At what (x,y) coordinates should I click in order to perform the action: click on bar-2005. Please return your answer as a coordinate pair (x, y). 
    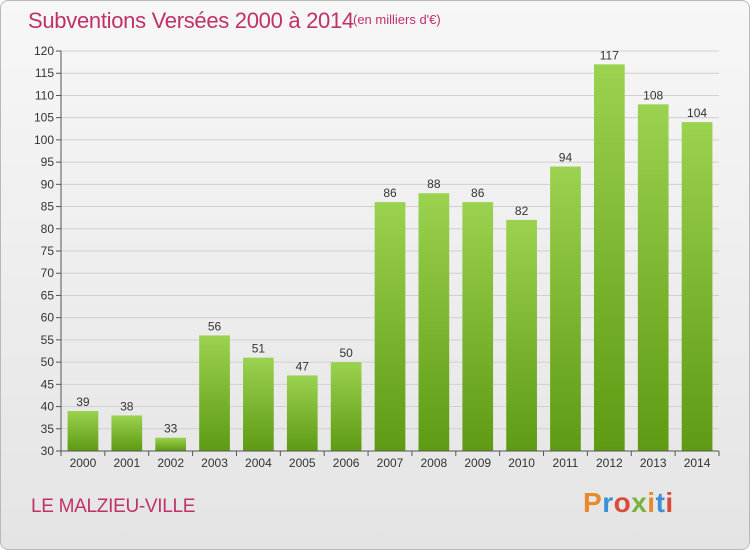
    Looking at the image, I should click on (302, 413).